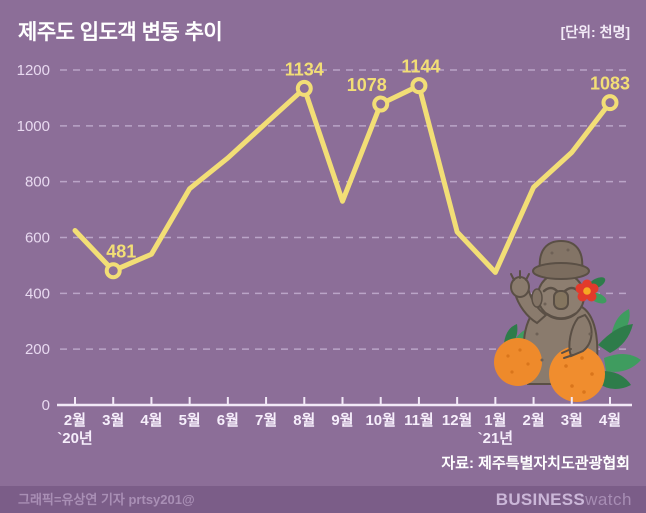 The height and width of the screenshot is (513, 646). Describe the element at coordinates (37, 293) in the screenshot. I see `y-axis-label: 400` at that location.